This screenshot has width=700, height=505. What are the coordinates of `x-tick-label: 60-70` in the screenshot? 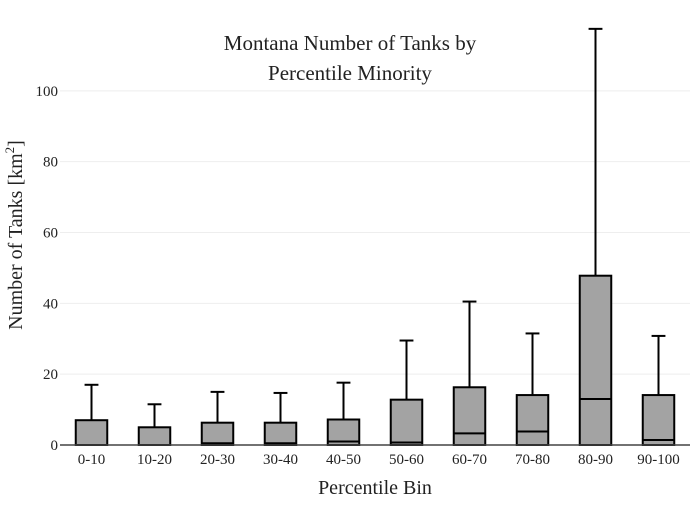 It's located at (469, 460).